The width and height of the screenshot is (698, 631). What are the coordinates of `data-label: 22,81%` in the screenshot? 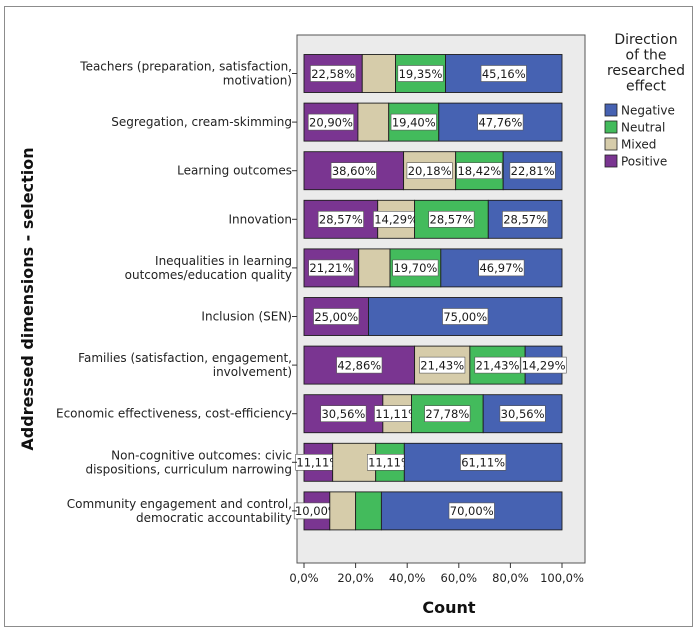 It's located at (533, 171).